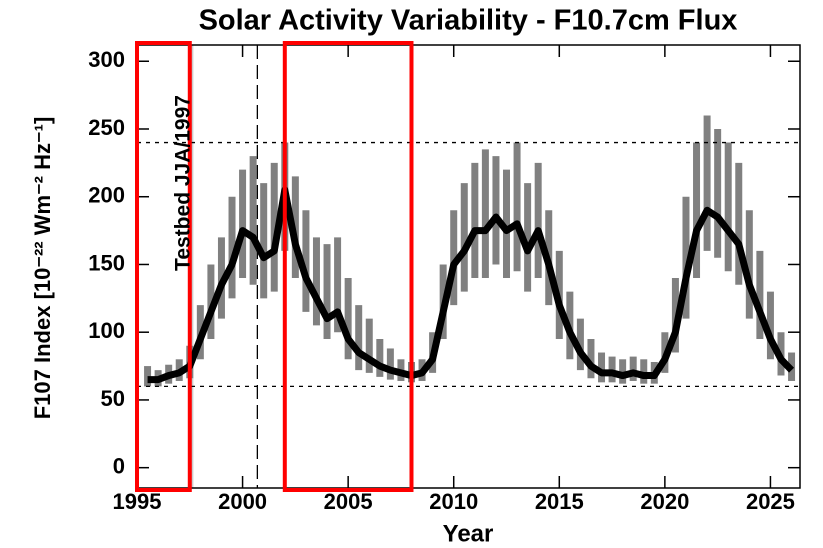 The height and width of the screenshot is (548, 823). Describe the element at coordinates (183, 183) in the screenshot. I see `annotation: Testbed JJA/1997` at that location.